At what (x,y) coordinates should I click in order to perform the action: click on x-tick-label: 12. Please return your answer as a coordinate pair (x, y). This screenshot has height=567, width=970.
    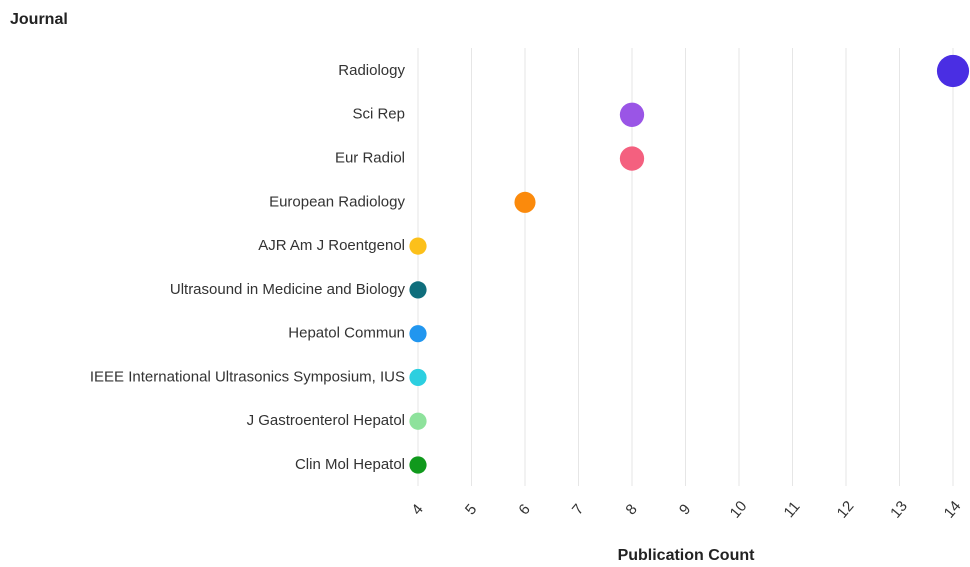
    Looking at the image, I should click on (846, 510).